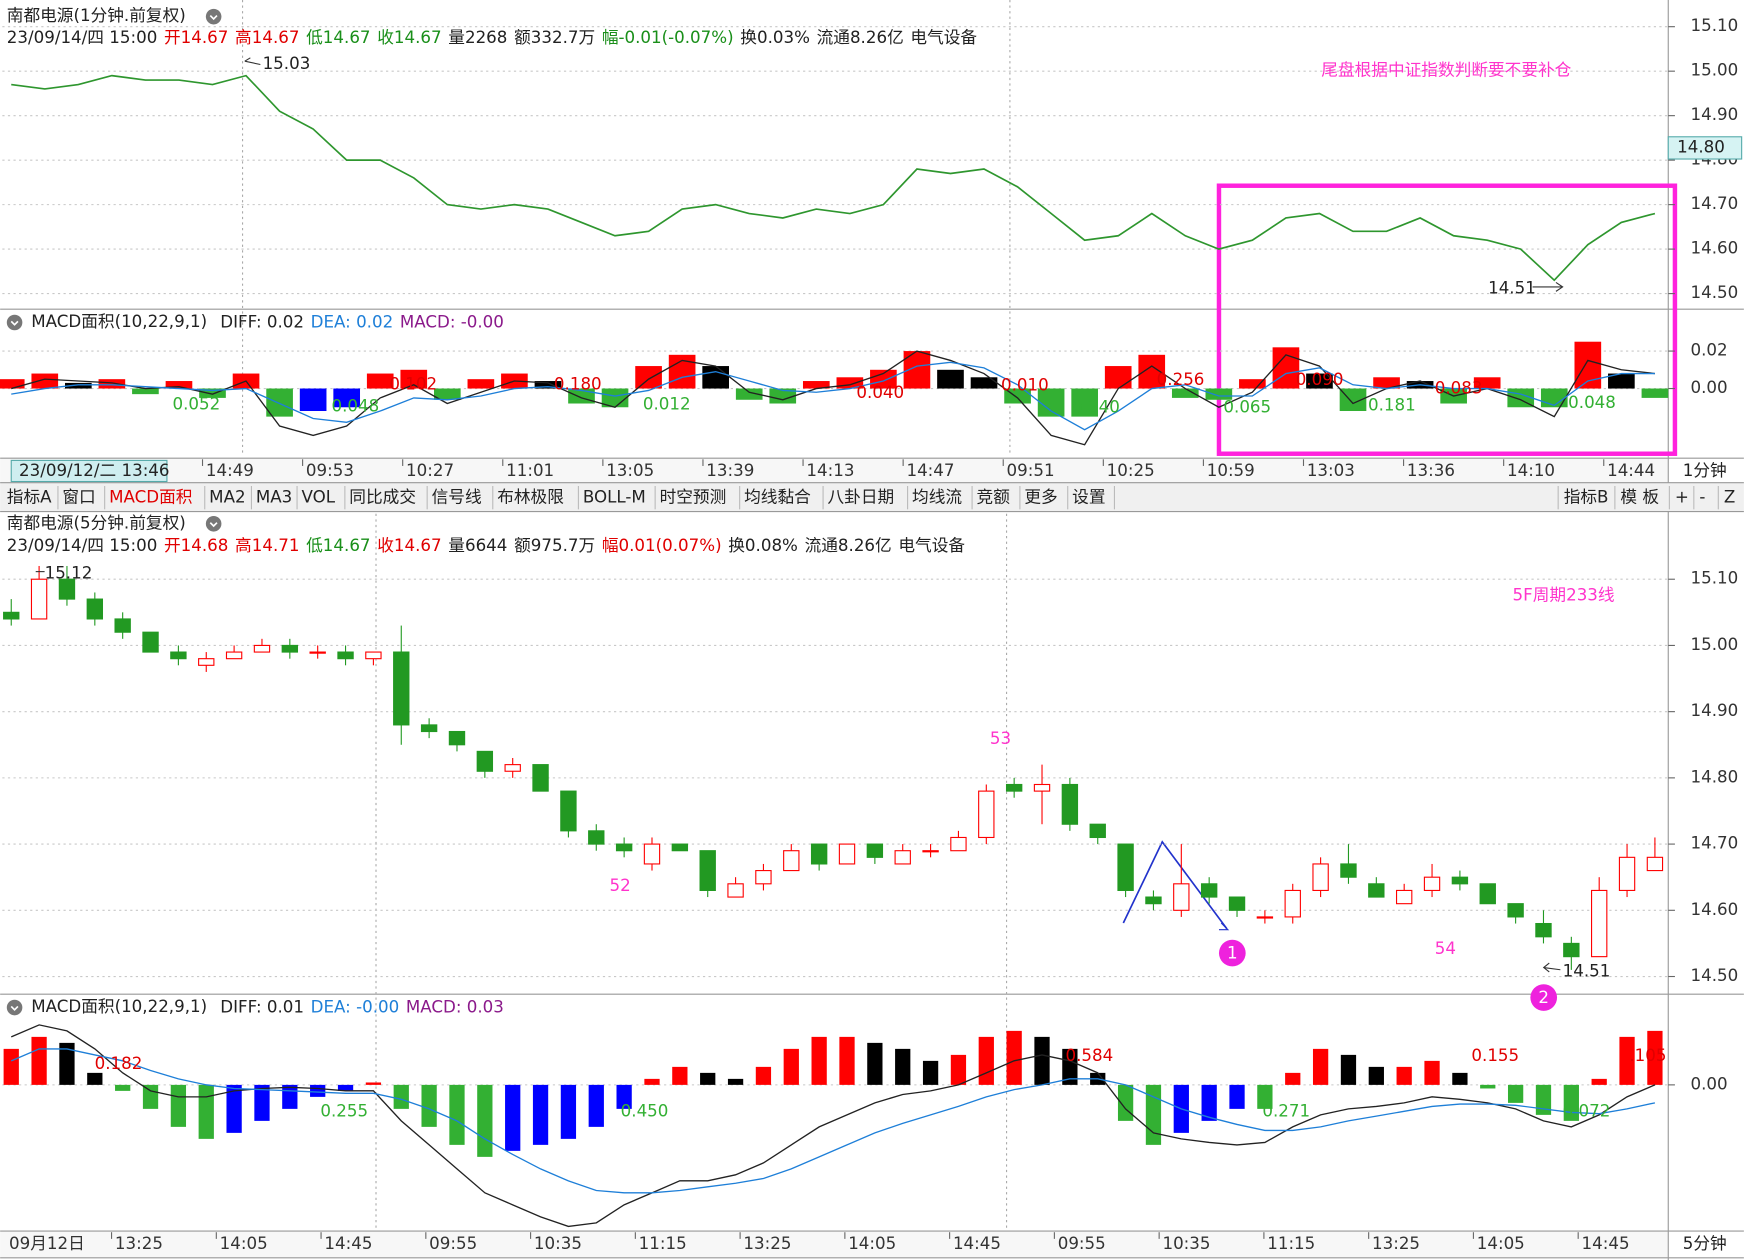 The height and width of the screenshot is (1260, 1744). Describe the element at coordinates (833, 398) in the screenshot. I see `diff-line` at that location.